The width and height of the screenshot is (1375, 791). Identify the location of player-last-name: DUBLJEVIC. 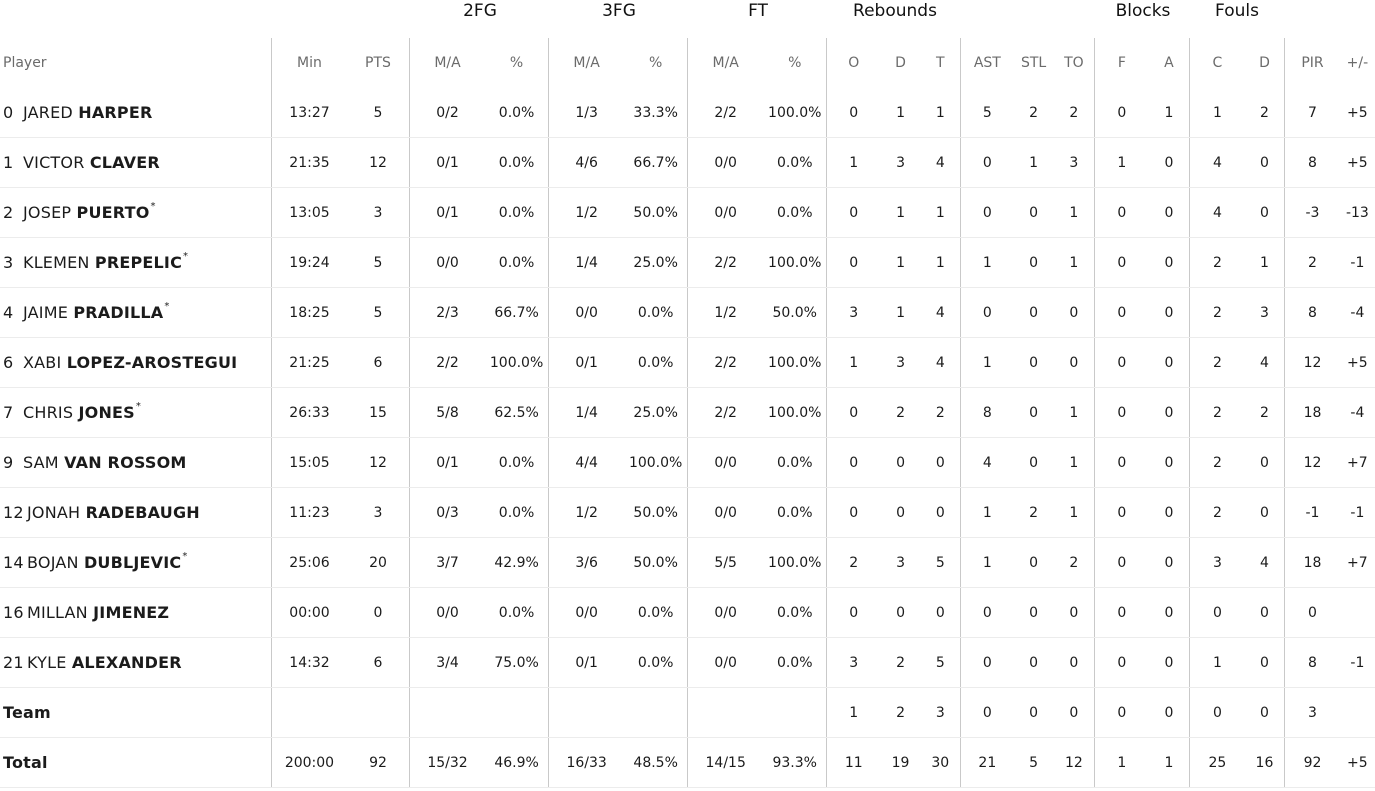
(132, 562).